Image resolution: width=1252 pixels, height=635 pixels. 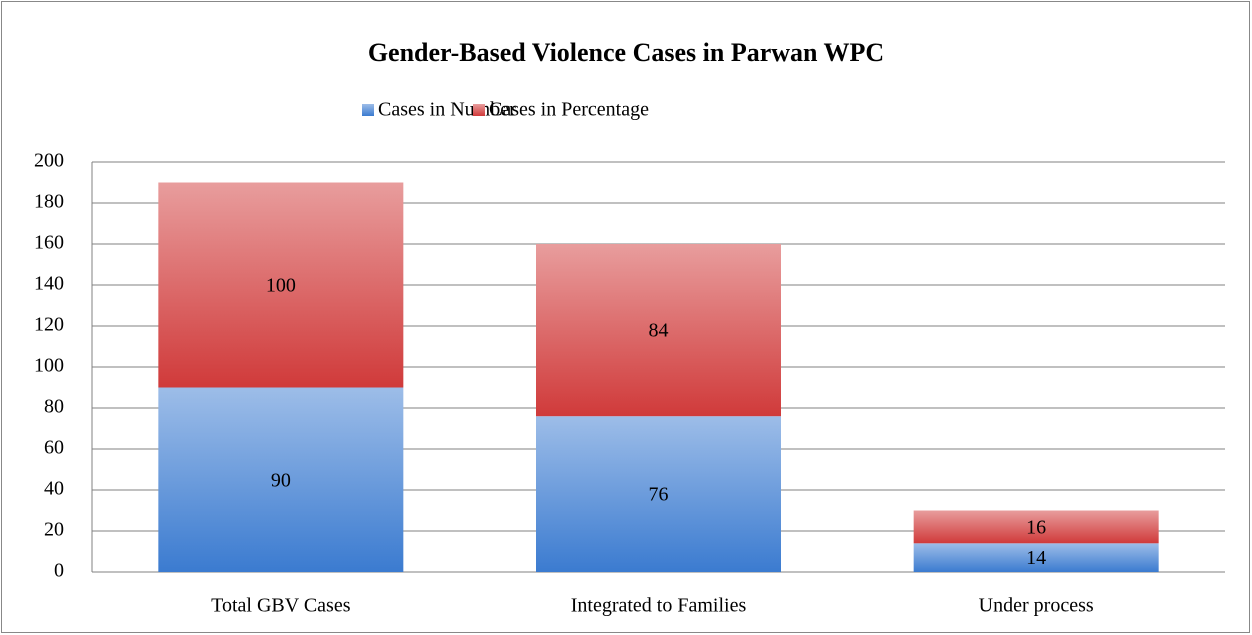 I want to click on y-tick-label: 80, so click(x=54, y=407).